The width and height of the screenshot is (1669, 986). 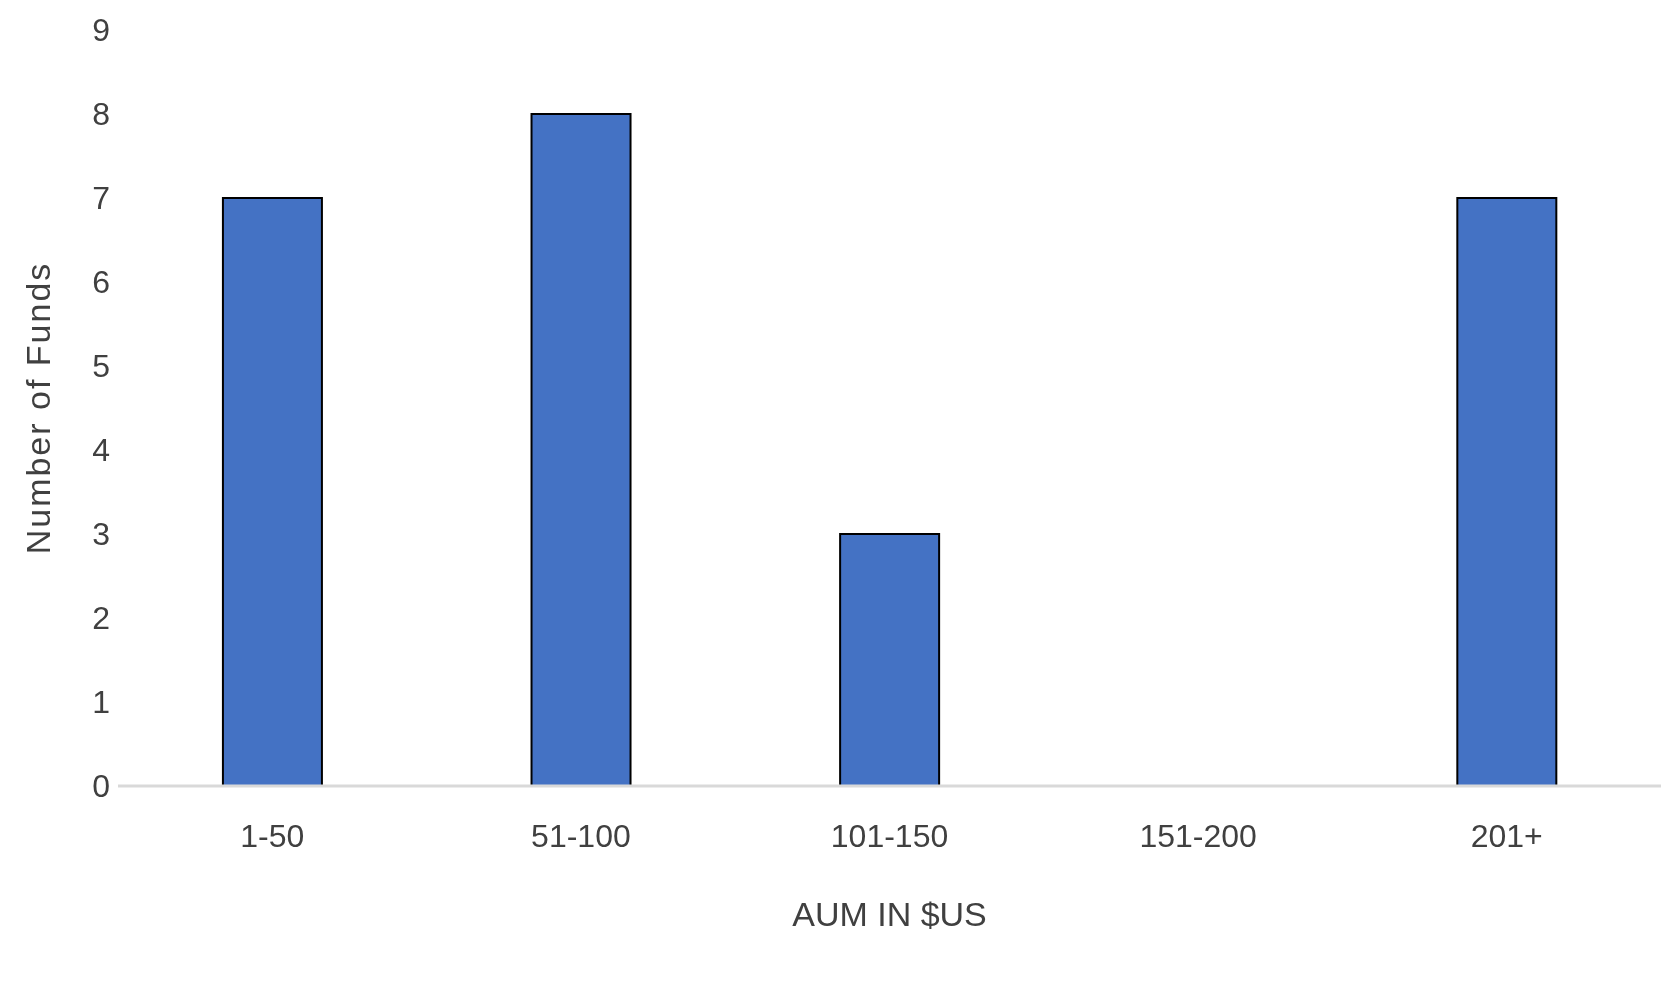 What do you see at coordinates (101, 30) in the screenshot?
I see `y-tick-label: 9` at bounding box center [101, 30].